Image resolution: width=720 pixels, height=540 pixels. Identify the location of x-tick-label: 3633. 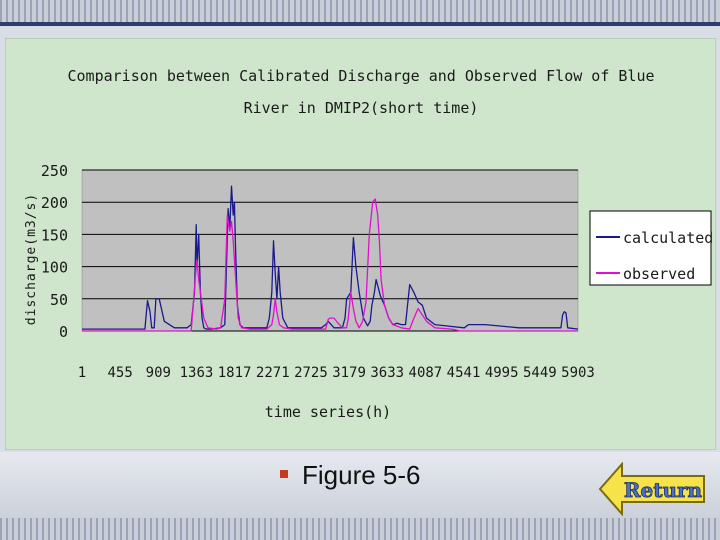
(387, 373).